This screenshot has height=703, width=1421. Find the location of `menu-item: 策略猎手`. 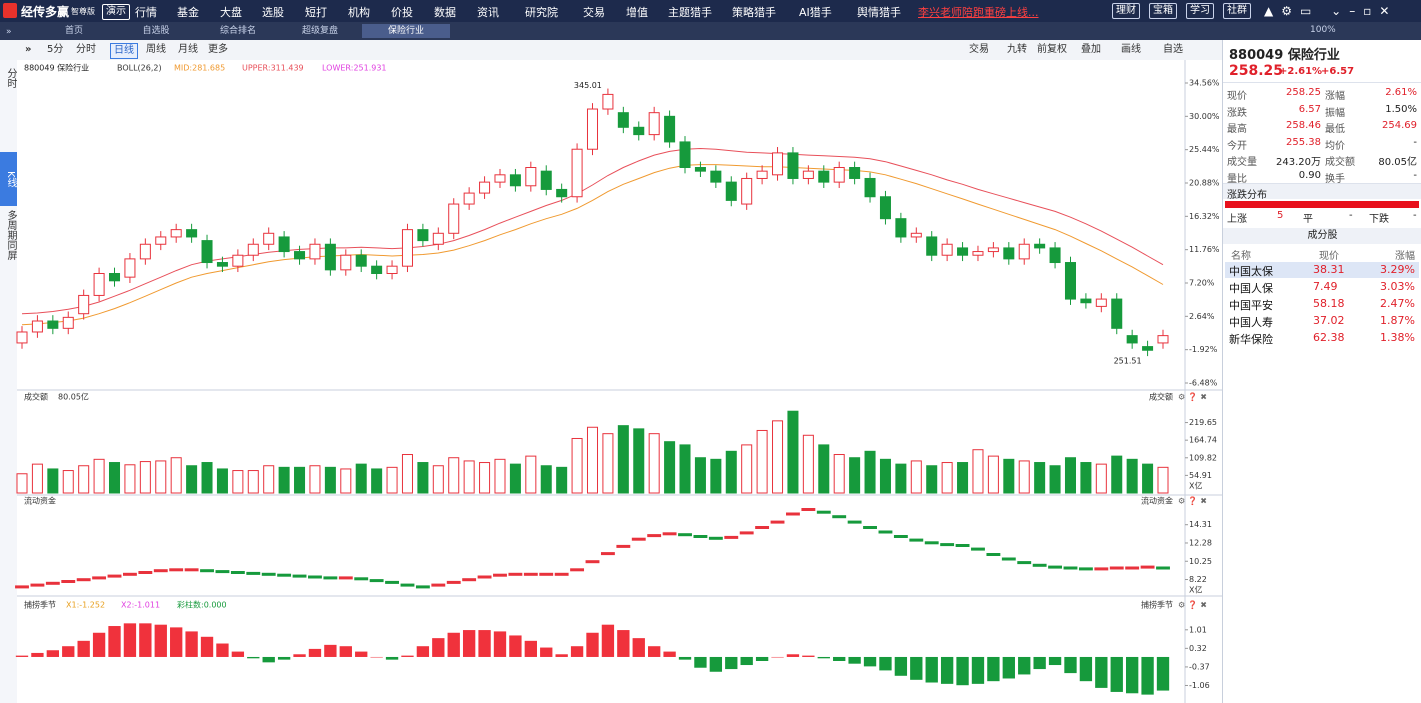

menu-item: 策略猎手 is located at coordinates (754, 12).